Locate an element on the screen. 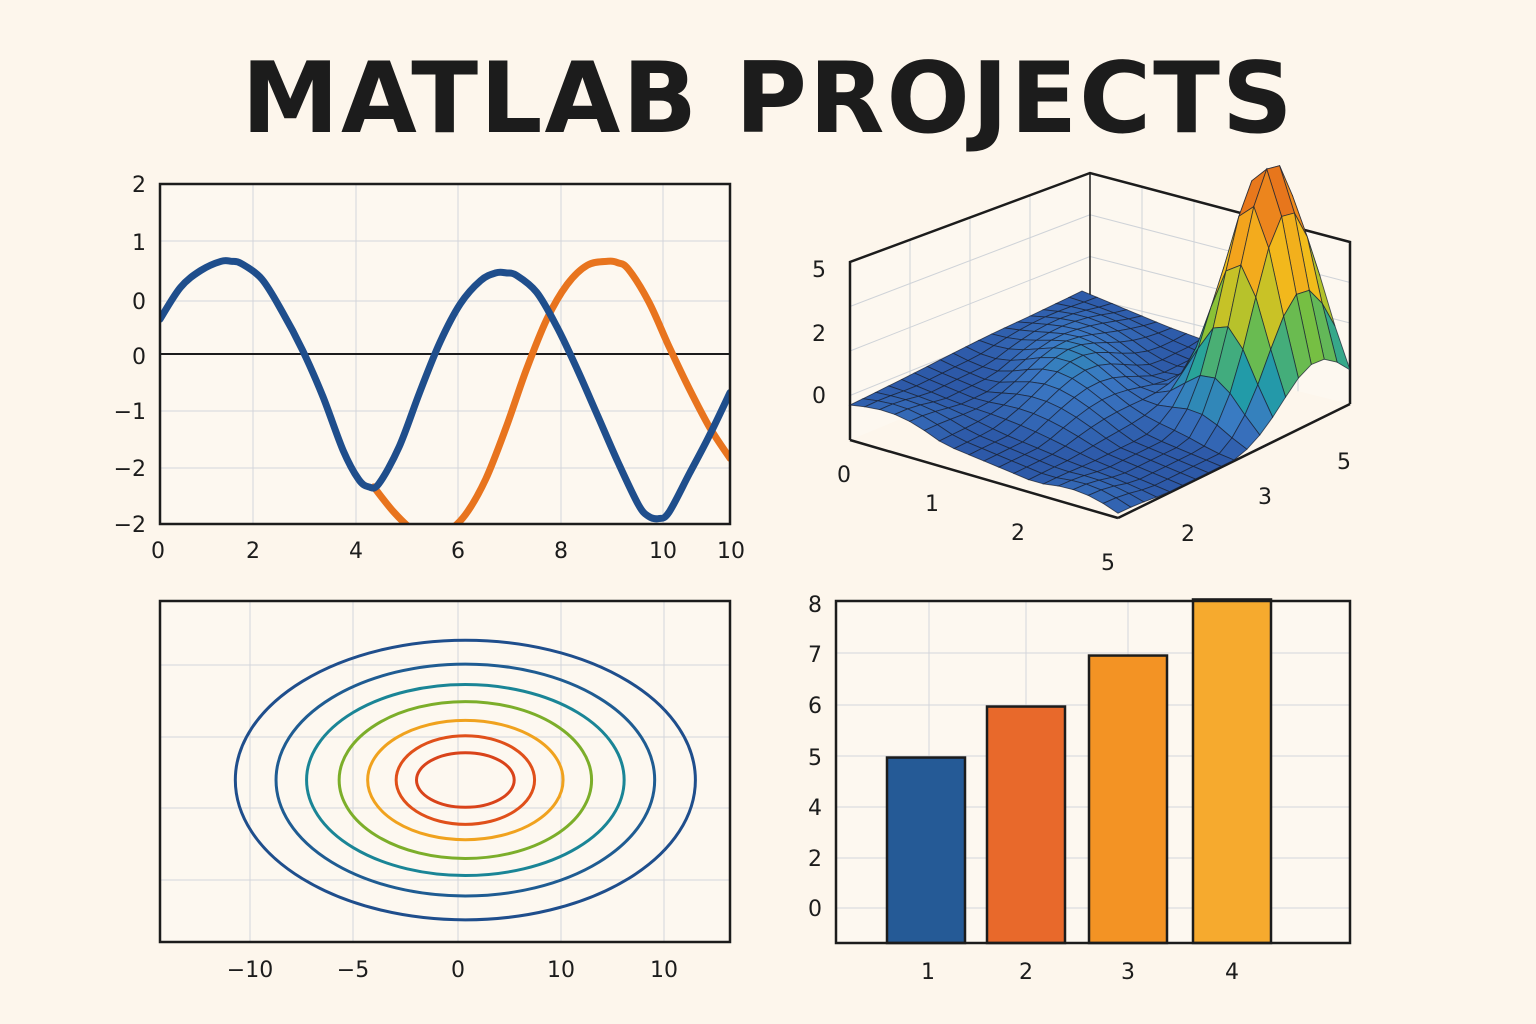 This screenshot has height=1024, width=1536. contour-x-ticks: −10 −5 0 10 10 is located at coordinates (452, 970).